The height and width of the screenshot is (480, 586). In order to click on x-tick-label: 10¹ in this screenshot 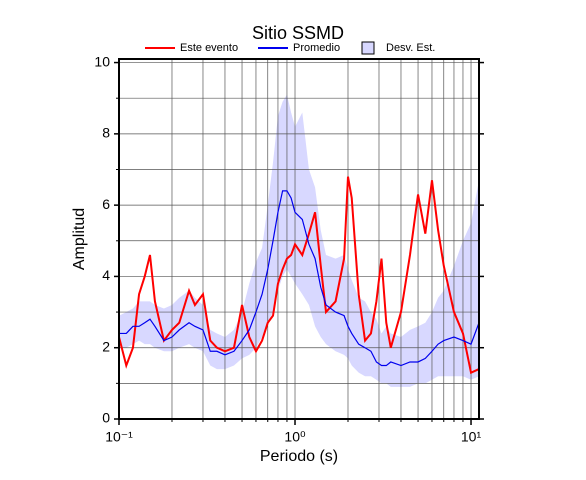, I will do `click(471, 437)`.